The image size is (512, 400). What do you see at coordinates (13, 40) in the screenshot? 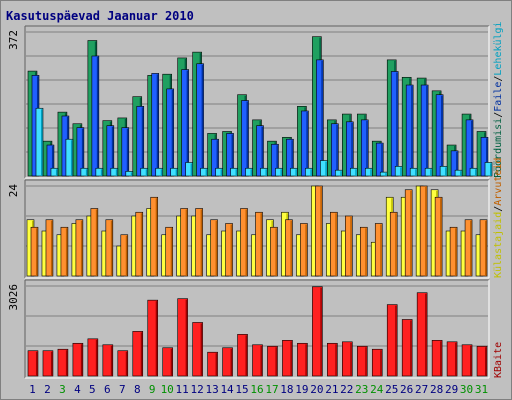
I see `y-axis-max-label: 372` at bounding box center [13, 40].